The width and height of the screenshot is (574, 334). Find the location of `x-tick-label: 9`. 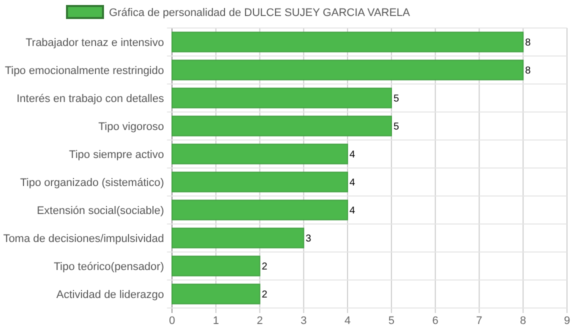

x-tick-label: 9 is located at coordinates (567, 321).